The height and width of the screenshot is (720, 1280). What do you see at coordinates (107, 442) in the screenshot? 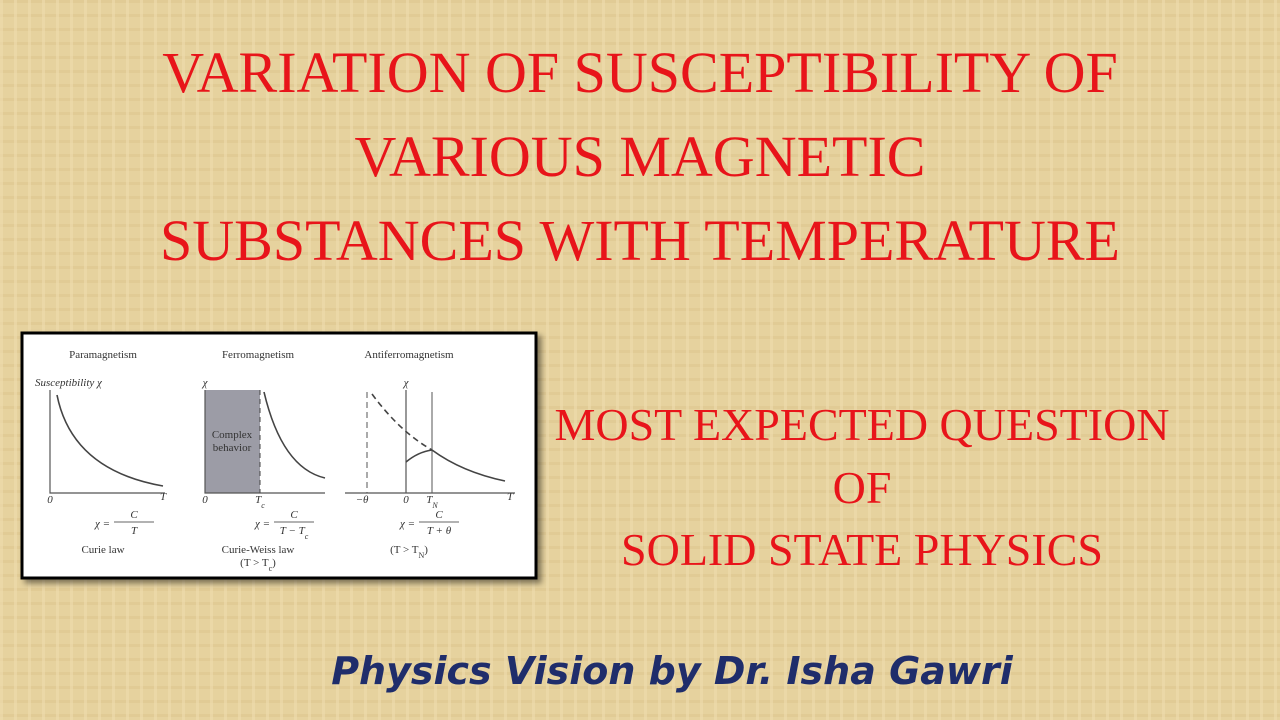
I see `paramagnetism-plot` at bounding box center [107, 442].